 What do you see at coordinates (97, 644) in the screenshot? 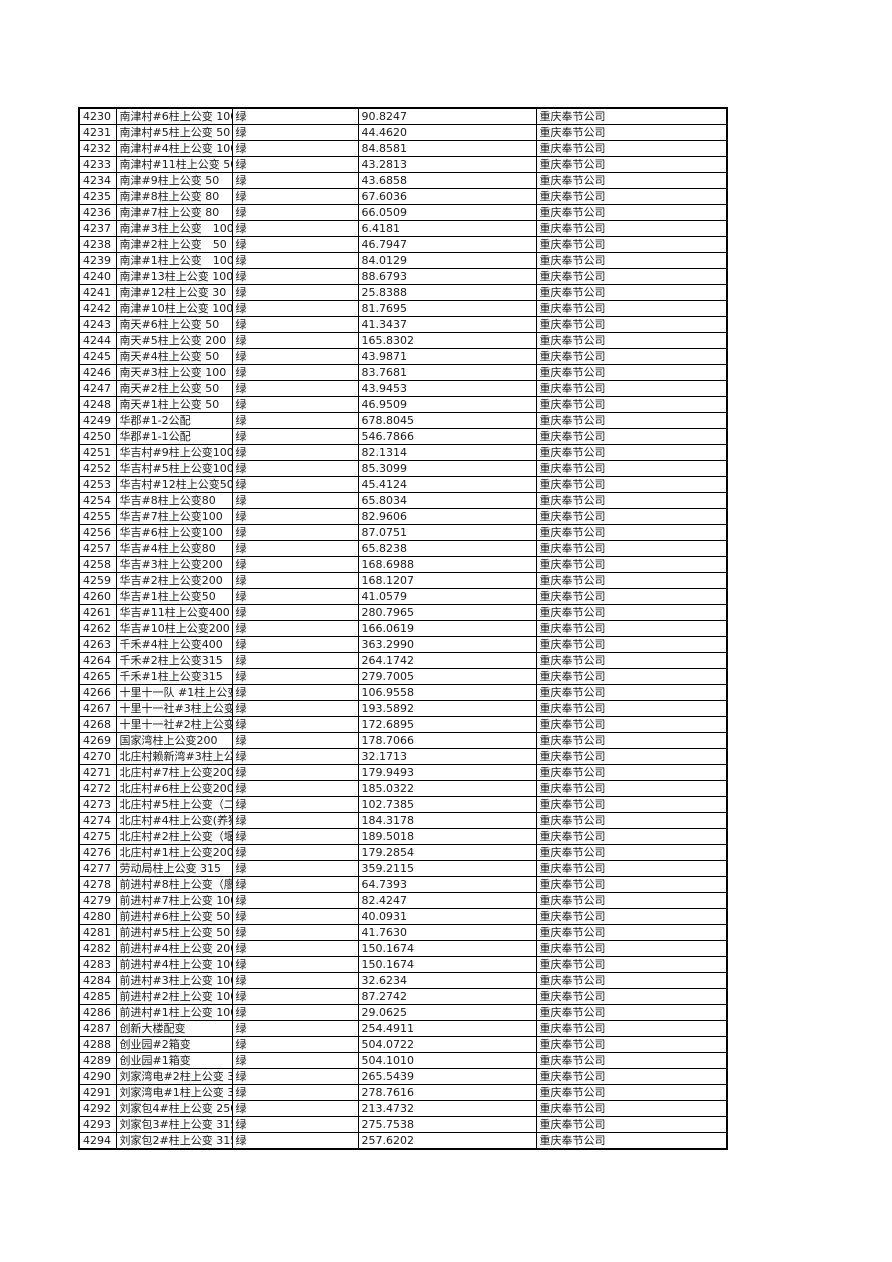
I see `cell-row-id: 4263` at bounding box center [97, 644].